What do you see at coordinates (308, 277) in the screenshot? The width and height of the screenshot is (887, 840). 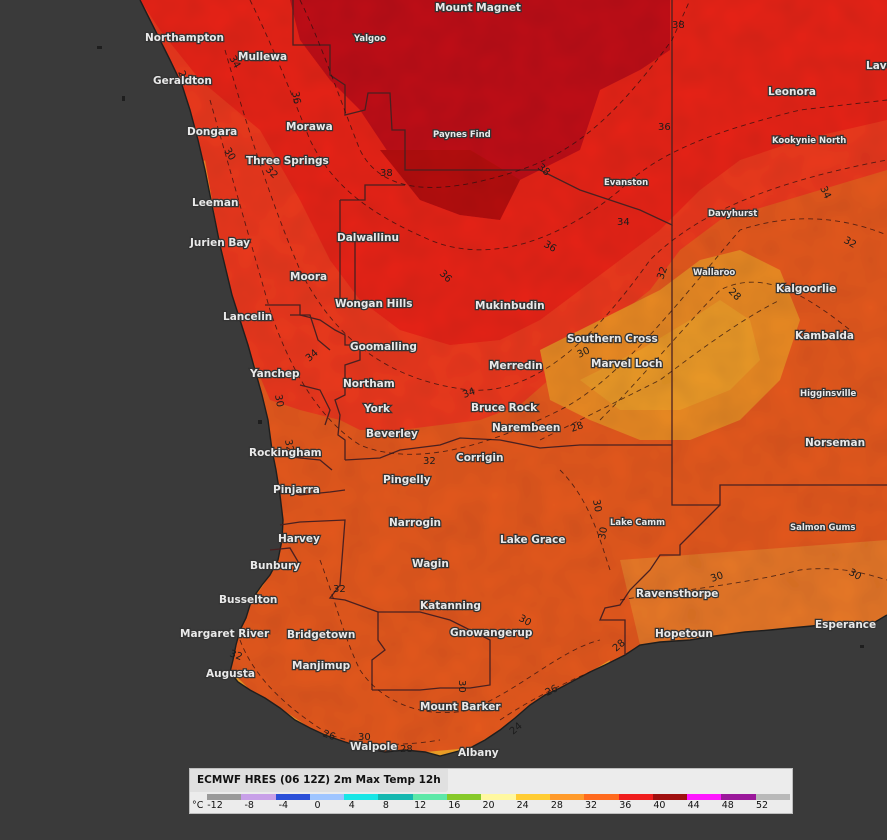 I see `place-label: Moora` at bounding box center [308, 277].